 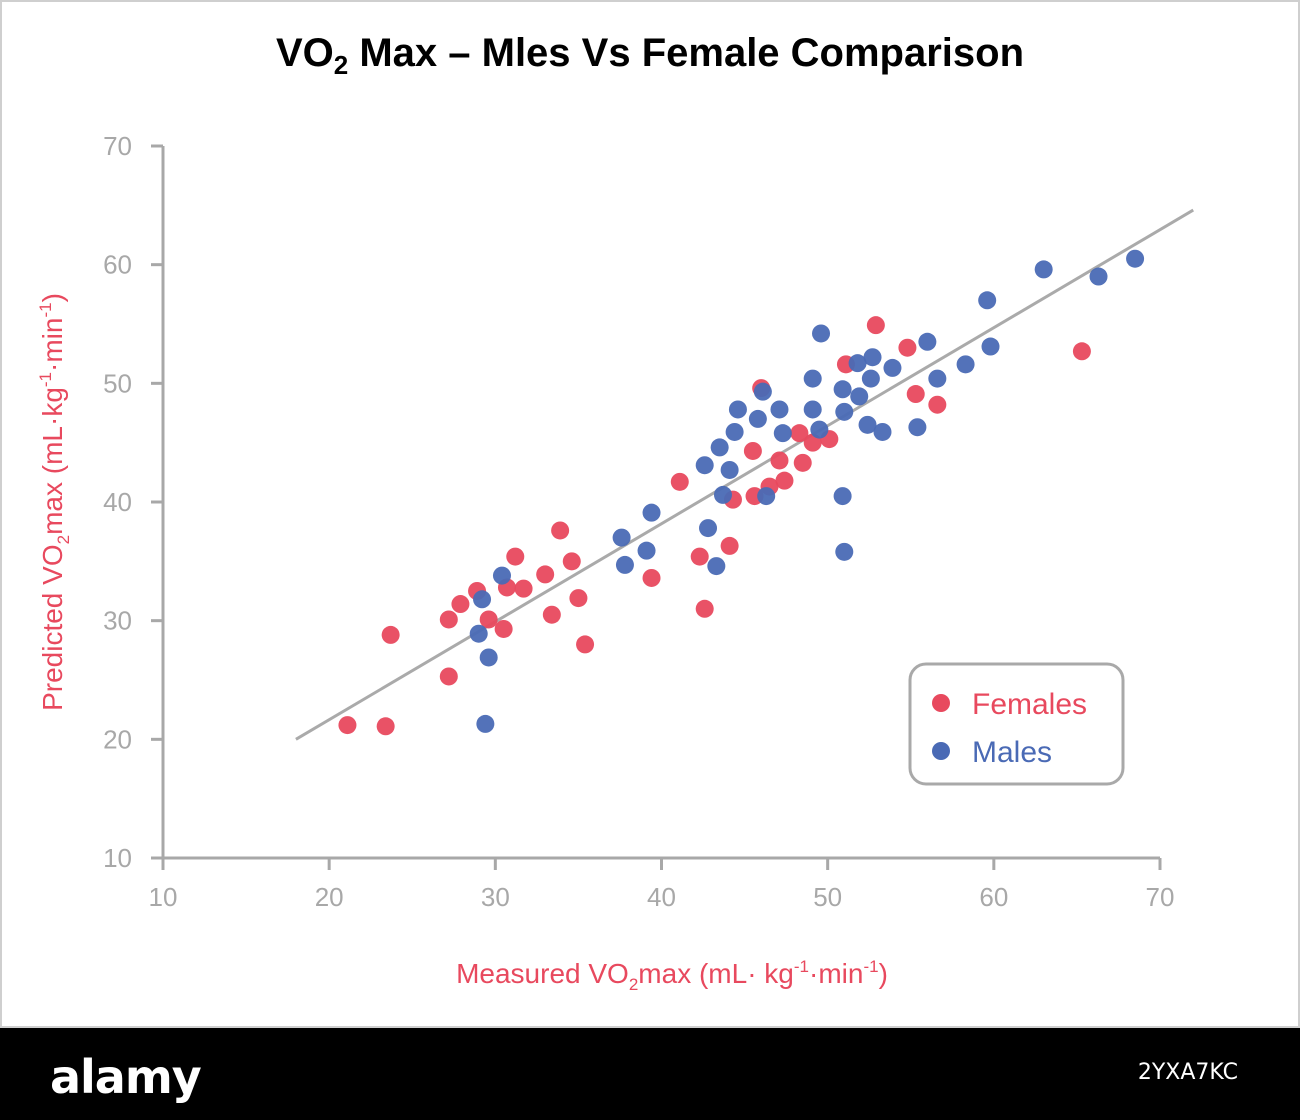 I want to click on y-axis-label-part: Predicted VO, so click(x=52, y=627).